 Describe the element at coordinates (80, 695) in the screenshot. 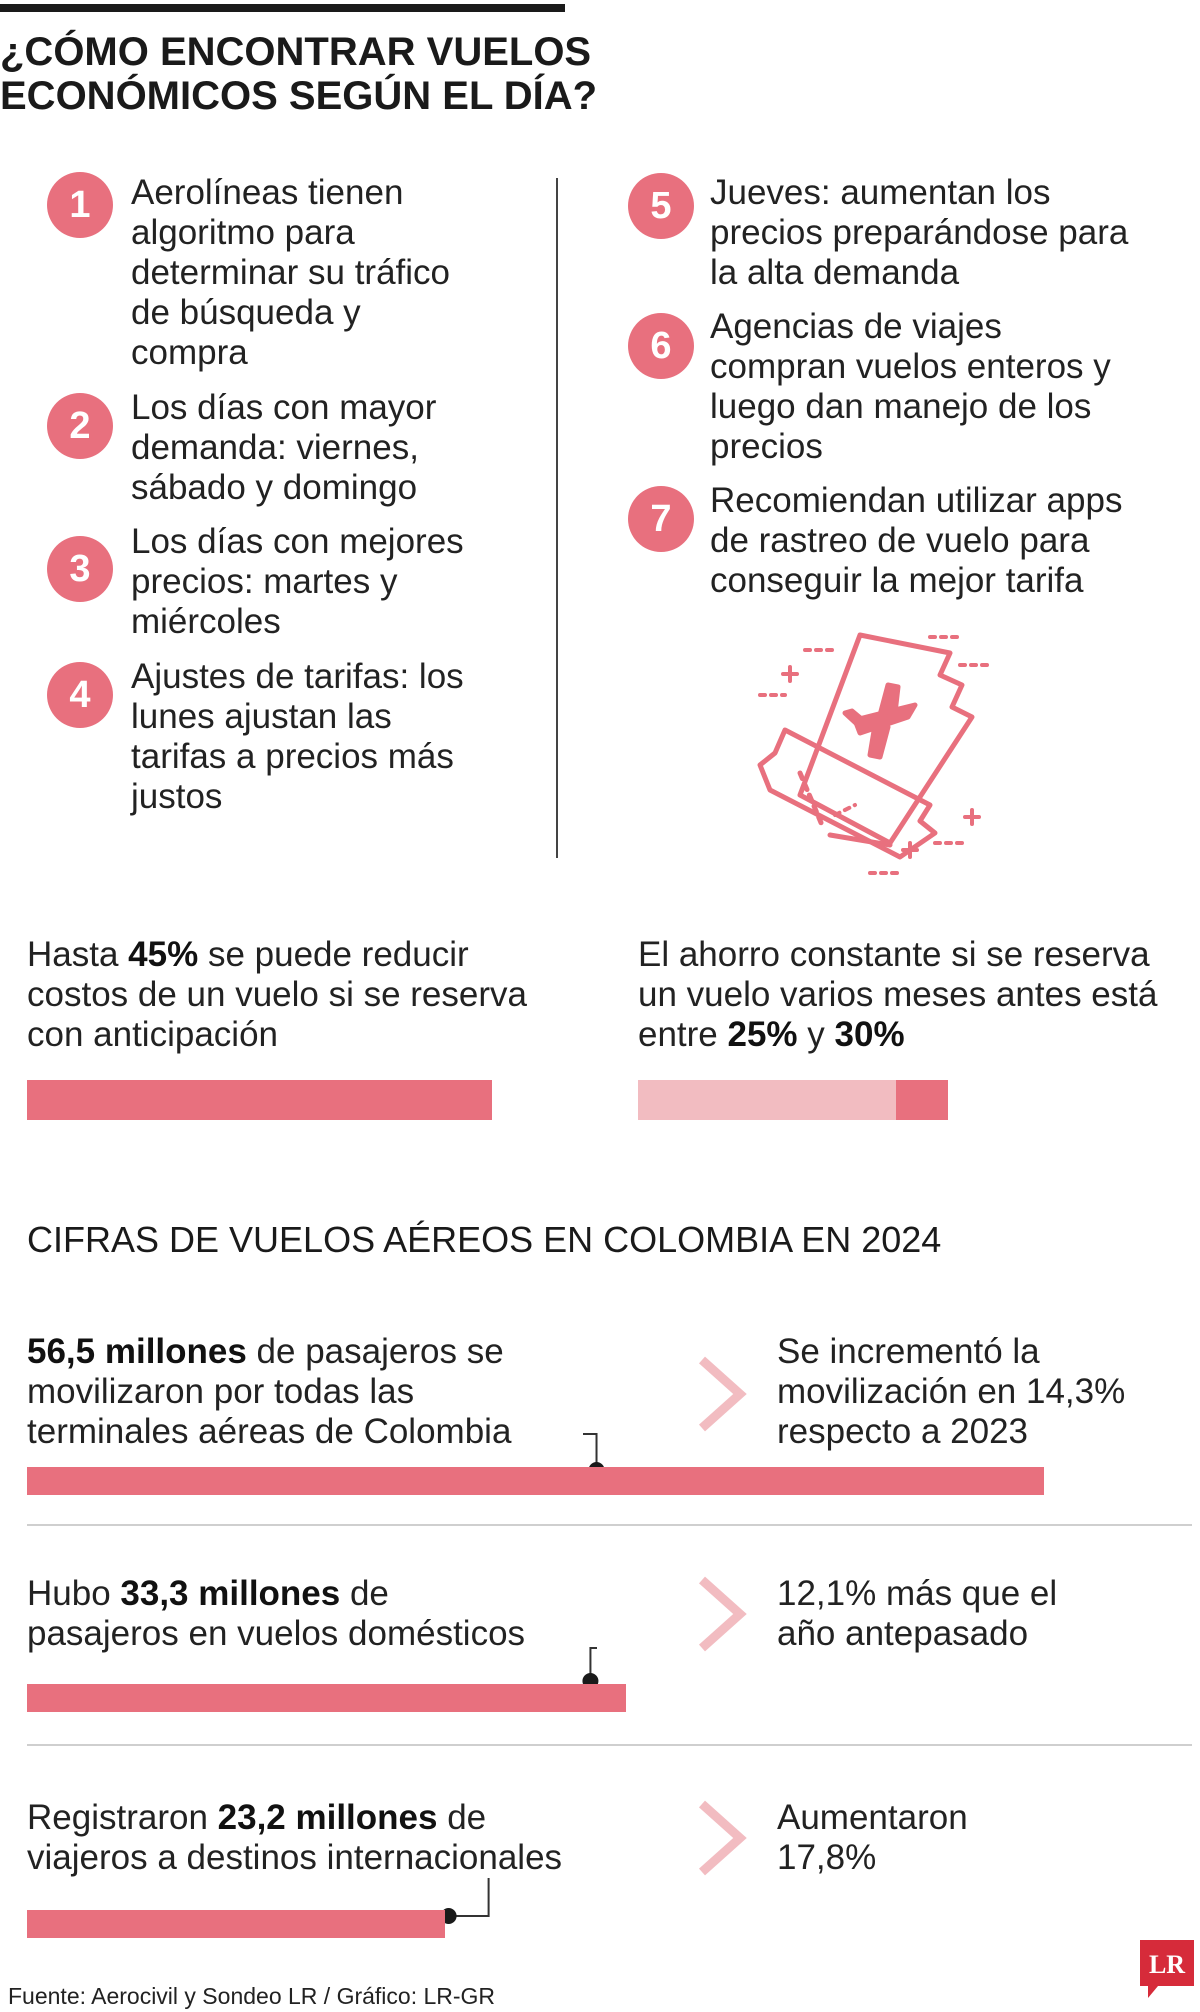

I see `tip-number-badge: 4` at that location.